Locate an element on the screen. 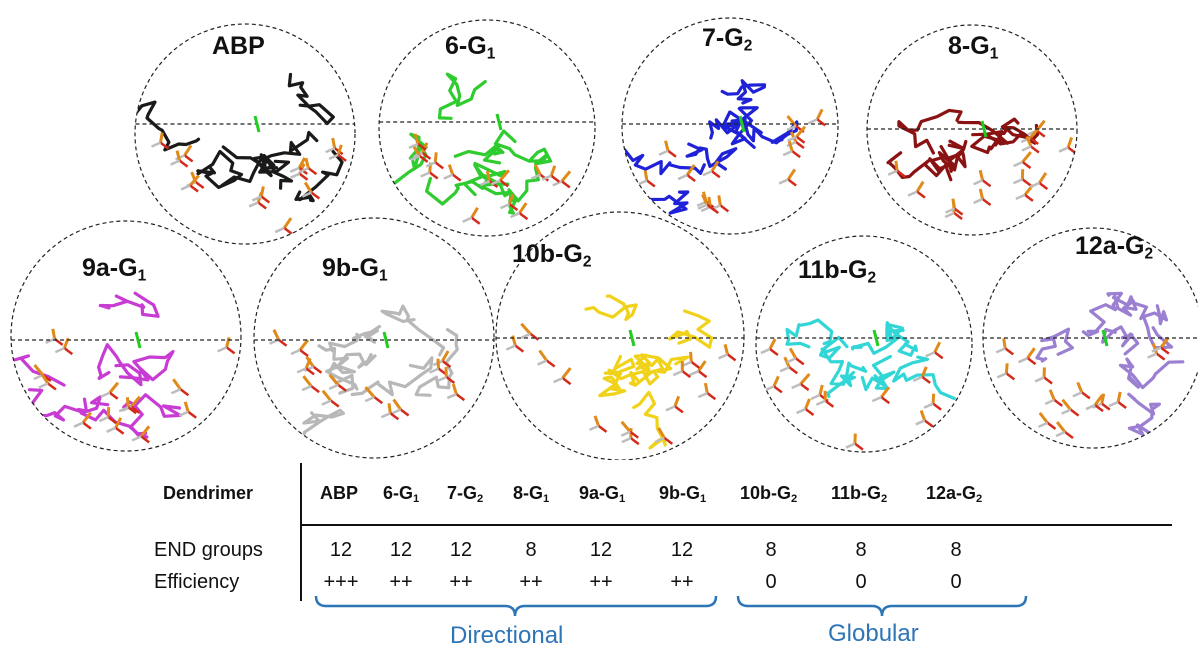 The image size is (1198, 650). col-header-abp: ABP is located at coordinates (339, 493).